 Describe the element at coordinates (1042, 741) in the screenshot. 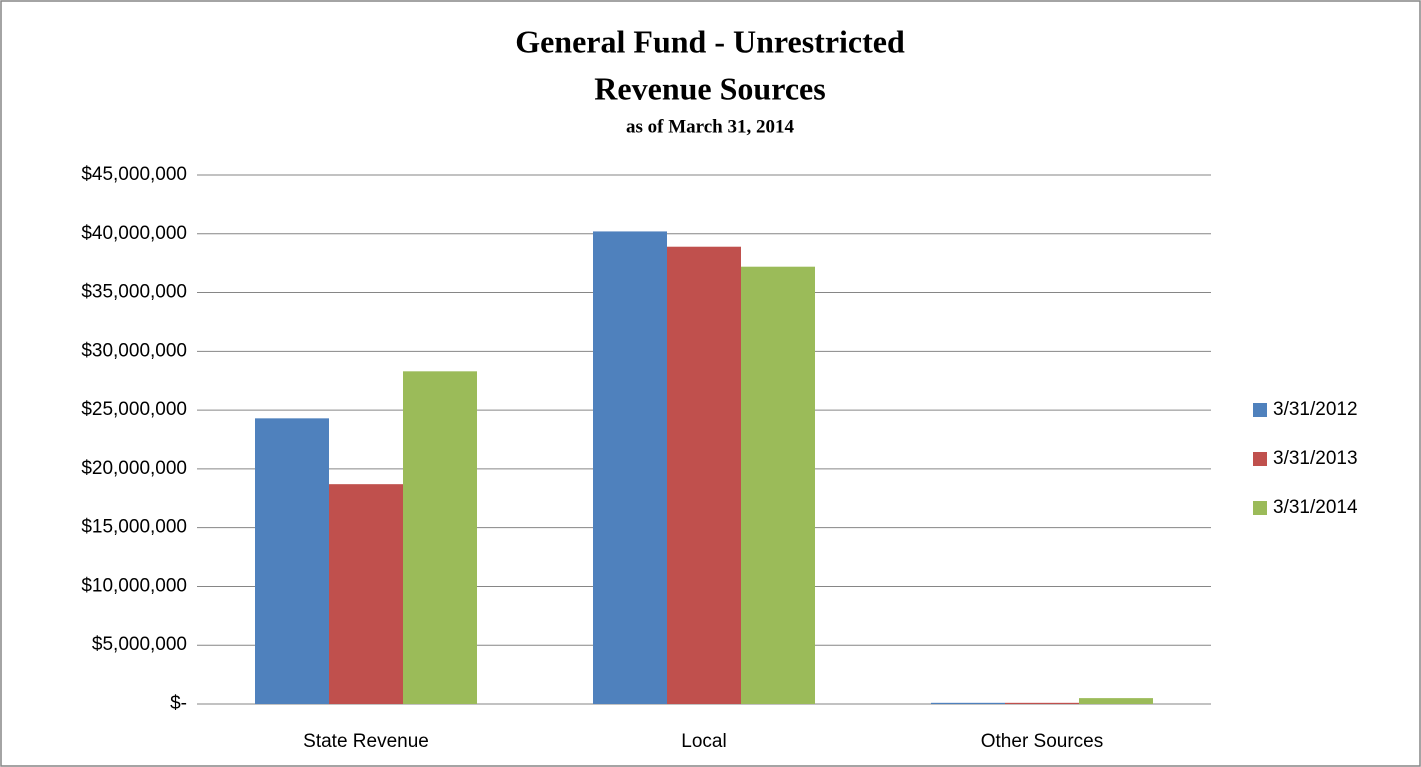

I see `x-tick-label: Other Sources` at that location.